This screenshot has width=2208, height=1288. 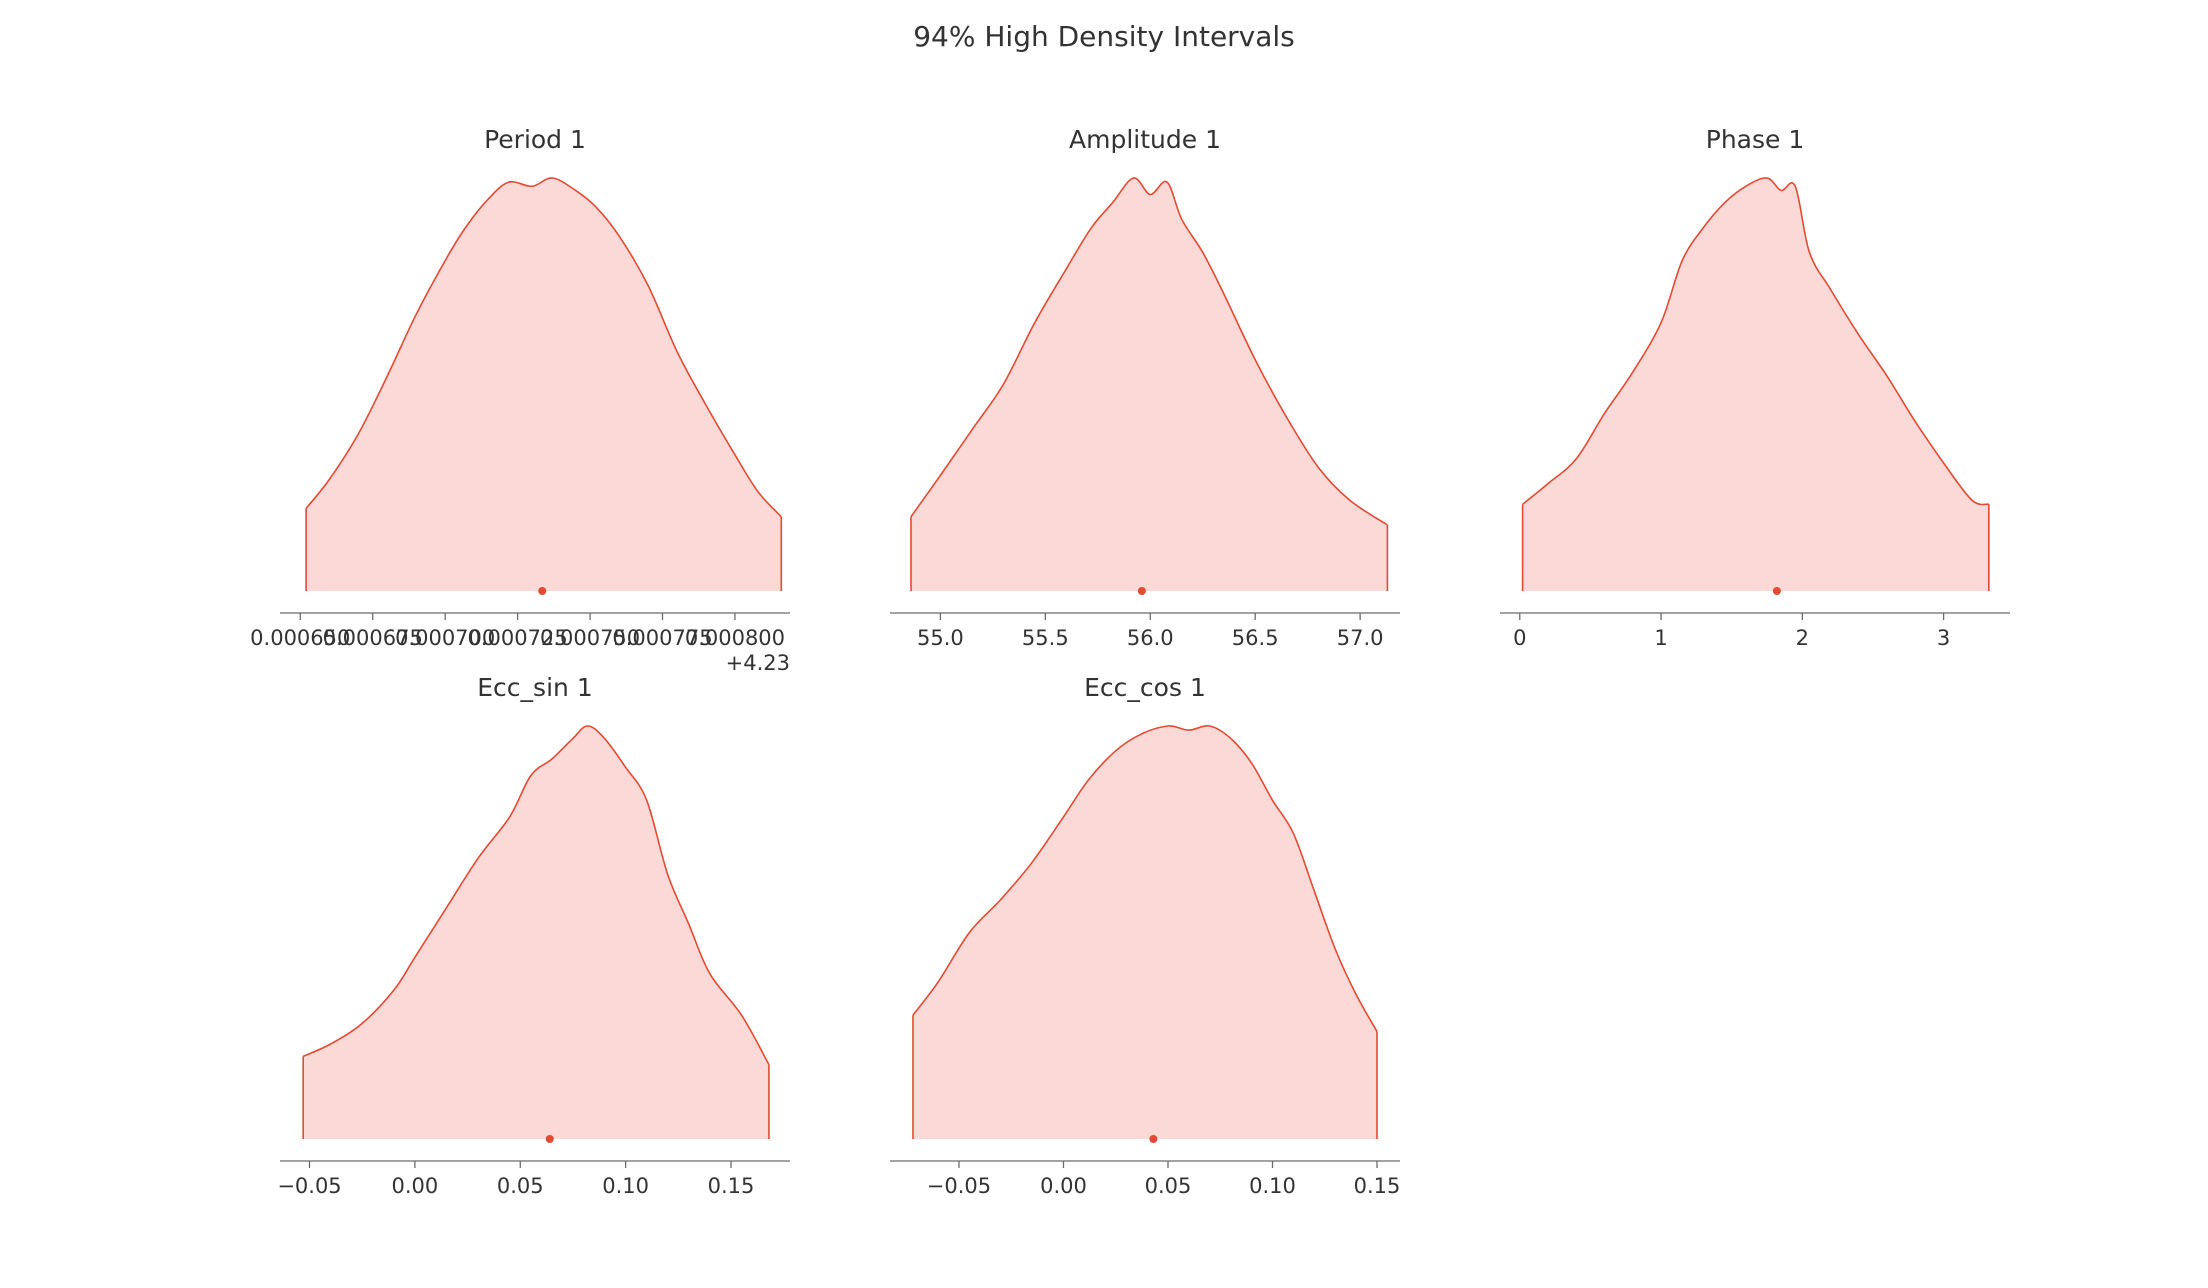 What do you see at coordinates (1145, 139) in the screenshot?
I see `subplot-title: Amplitude 1` at bounding box center [1145, 139].